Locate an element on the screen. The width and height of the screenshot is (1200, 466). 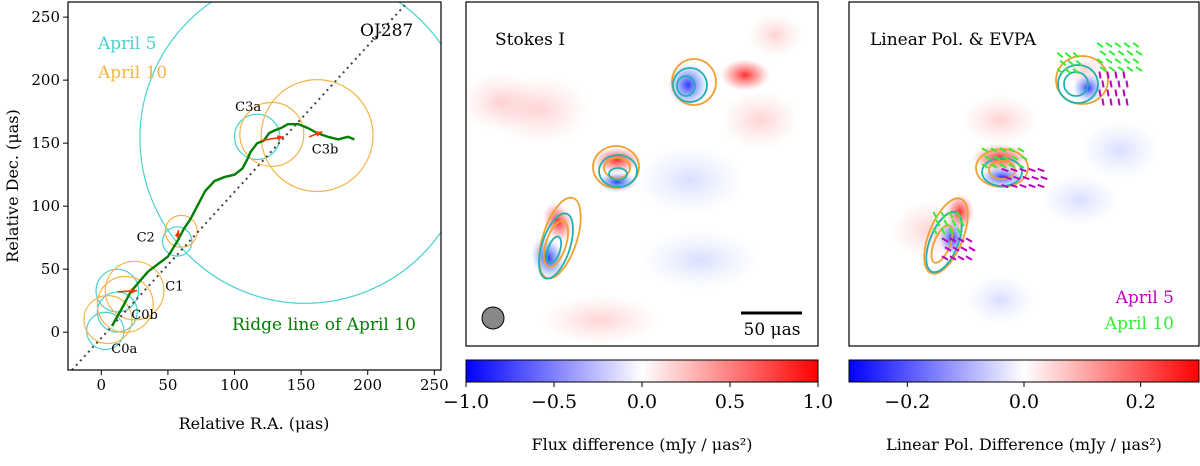
component-label-c1: C1 is located at coordinates (174, 287).